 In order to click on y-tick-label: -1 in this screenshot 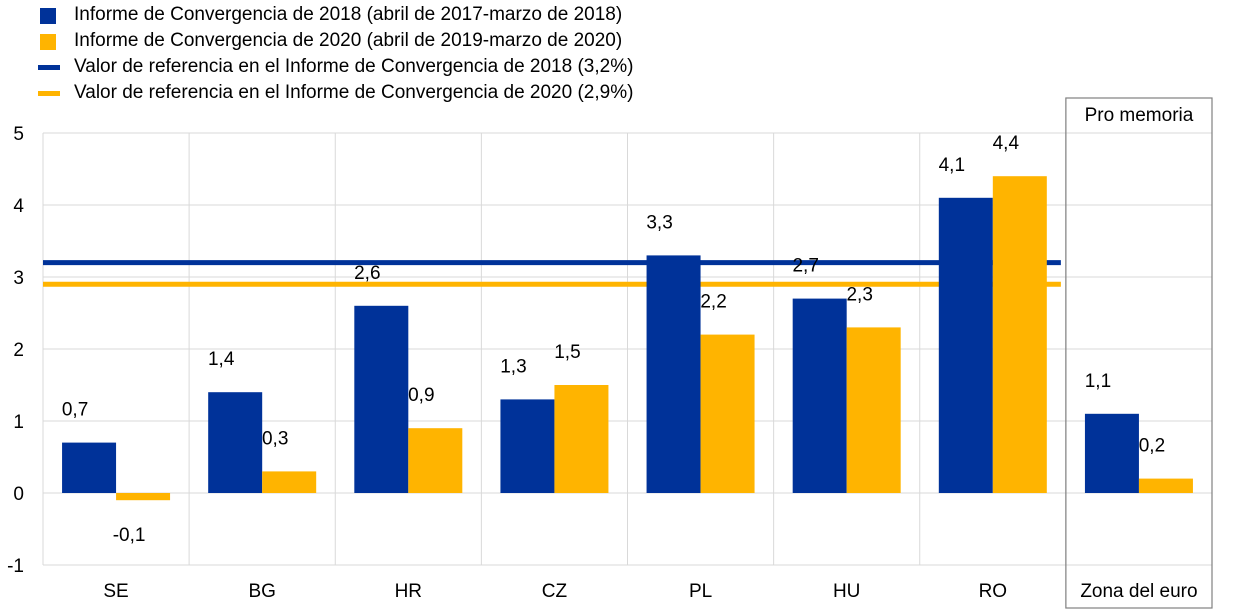, I will do `click(15, 566)`.